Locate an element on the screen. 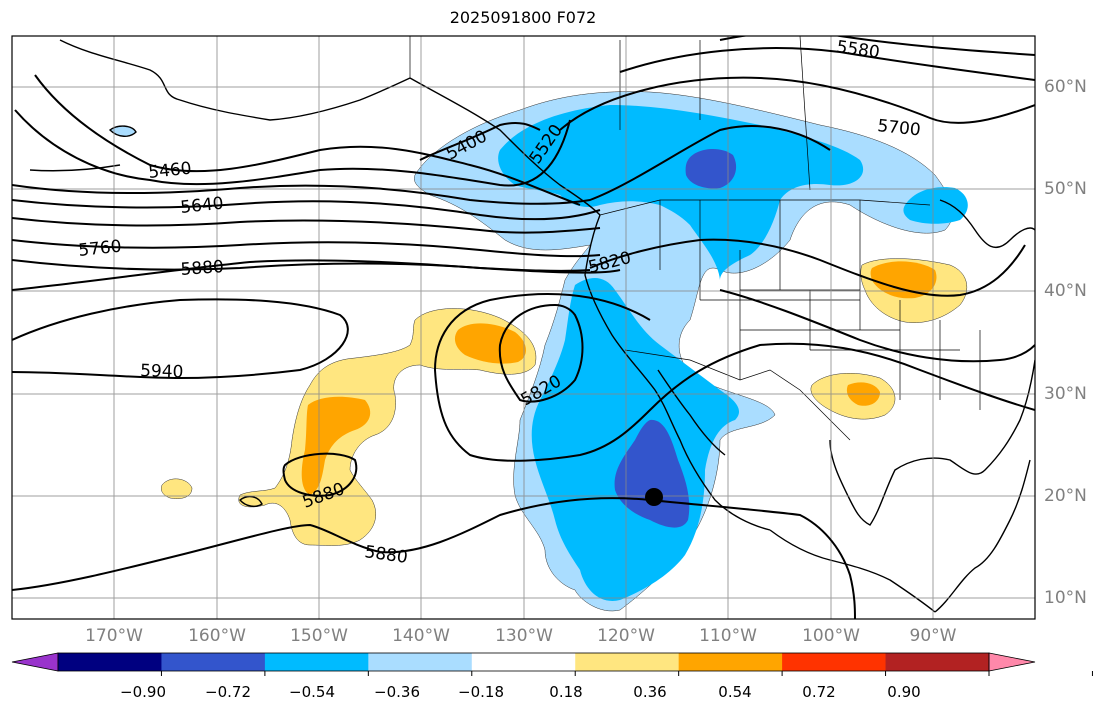  lon-label: 140°W is located at coordinates (421, 636).